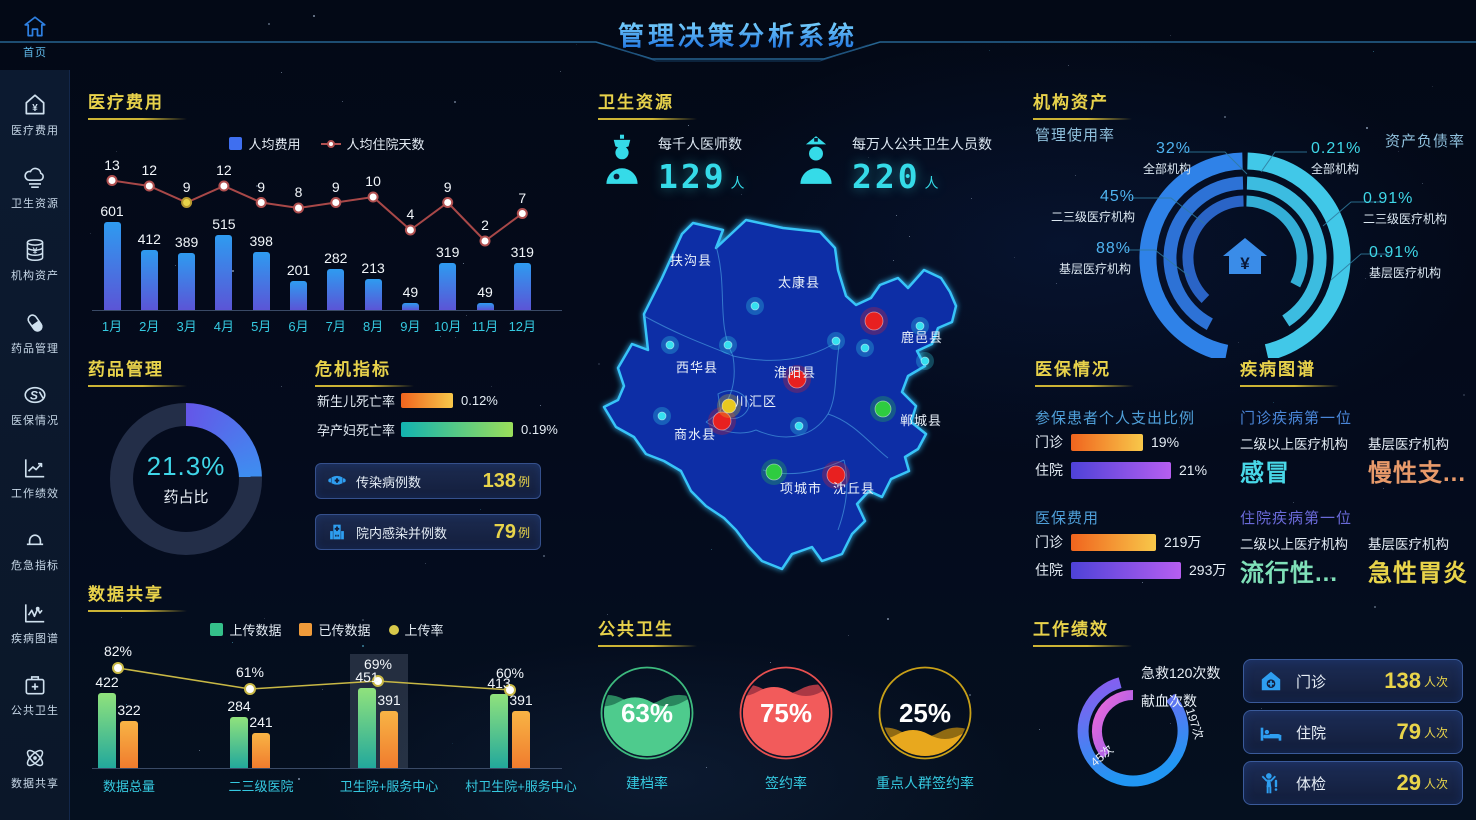 The height and width of the screenshot is (820, 1476). I want to click on stat-texts: 每千人医师数 129 人, so click(701, 162).